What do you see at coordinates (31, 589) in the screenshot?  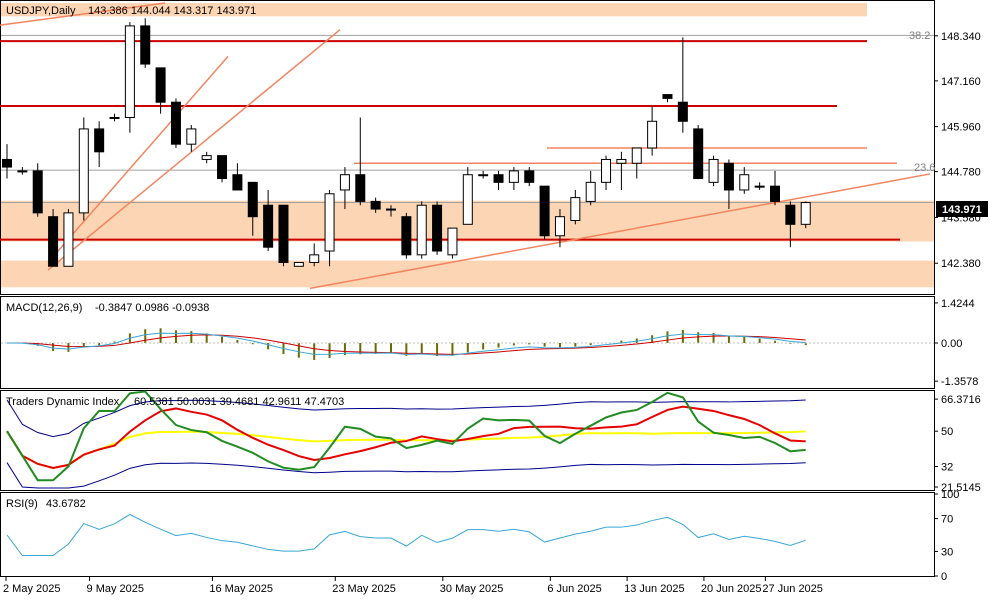 I see `date-tick-label: 2 May 2025` at bounding box center [31, 589].